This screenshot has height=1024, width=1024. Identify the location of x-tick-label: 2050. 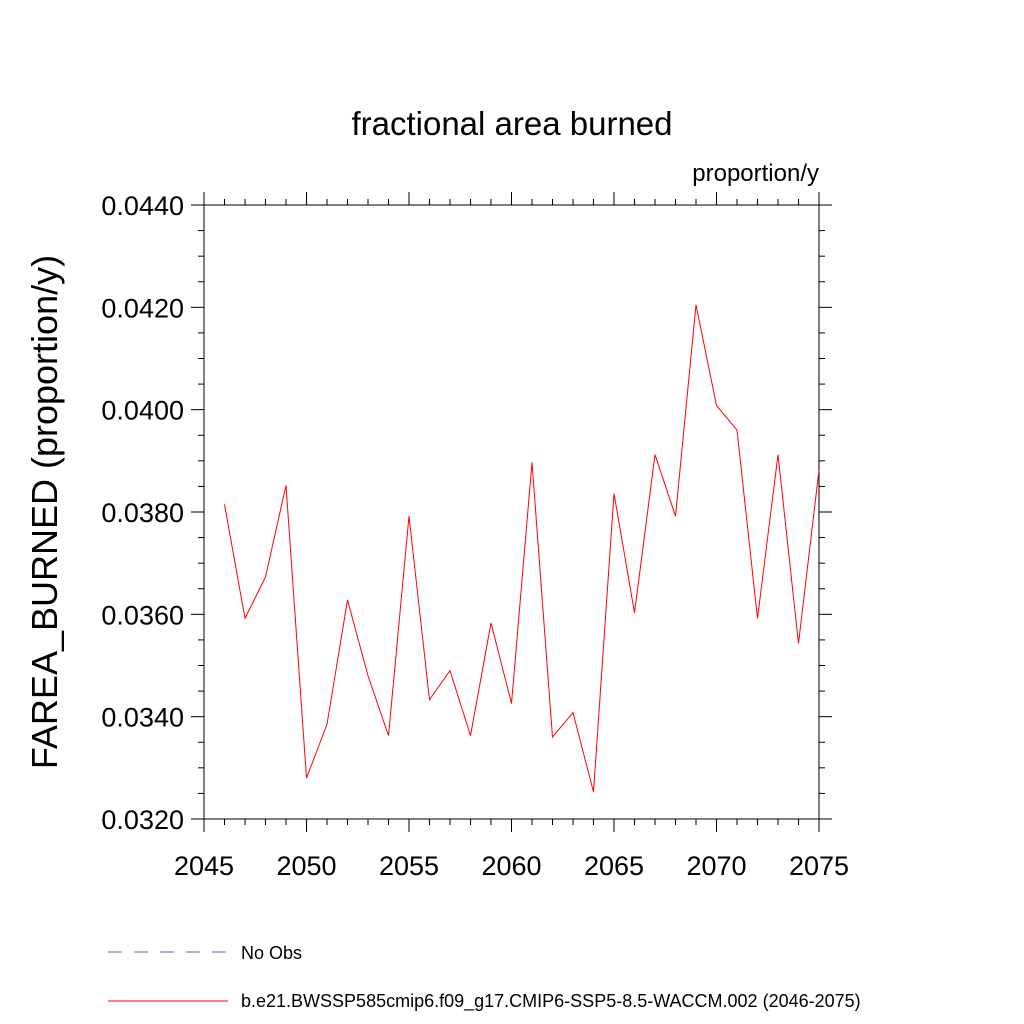
(306, 866).